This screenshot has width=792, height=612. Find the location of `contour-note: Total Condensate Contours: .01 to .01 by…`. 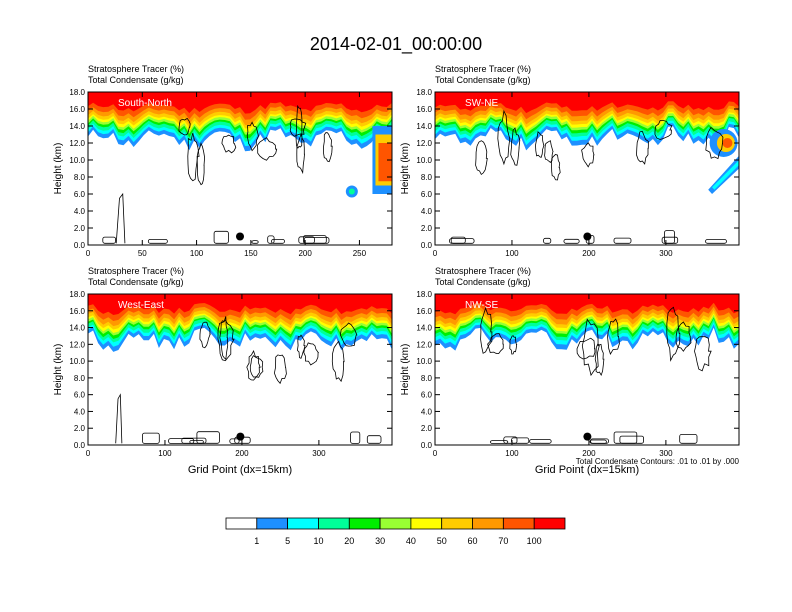

contour-note: Total Condensate Contours: .01 to .01 by… is located at coordinates (658, 461).